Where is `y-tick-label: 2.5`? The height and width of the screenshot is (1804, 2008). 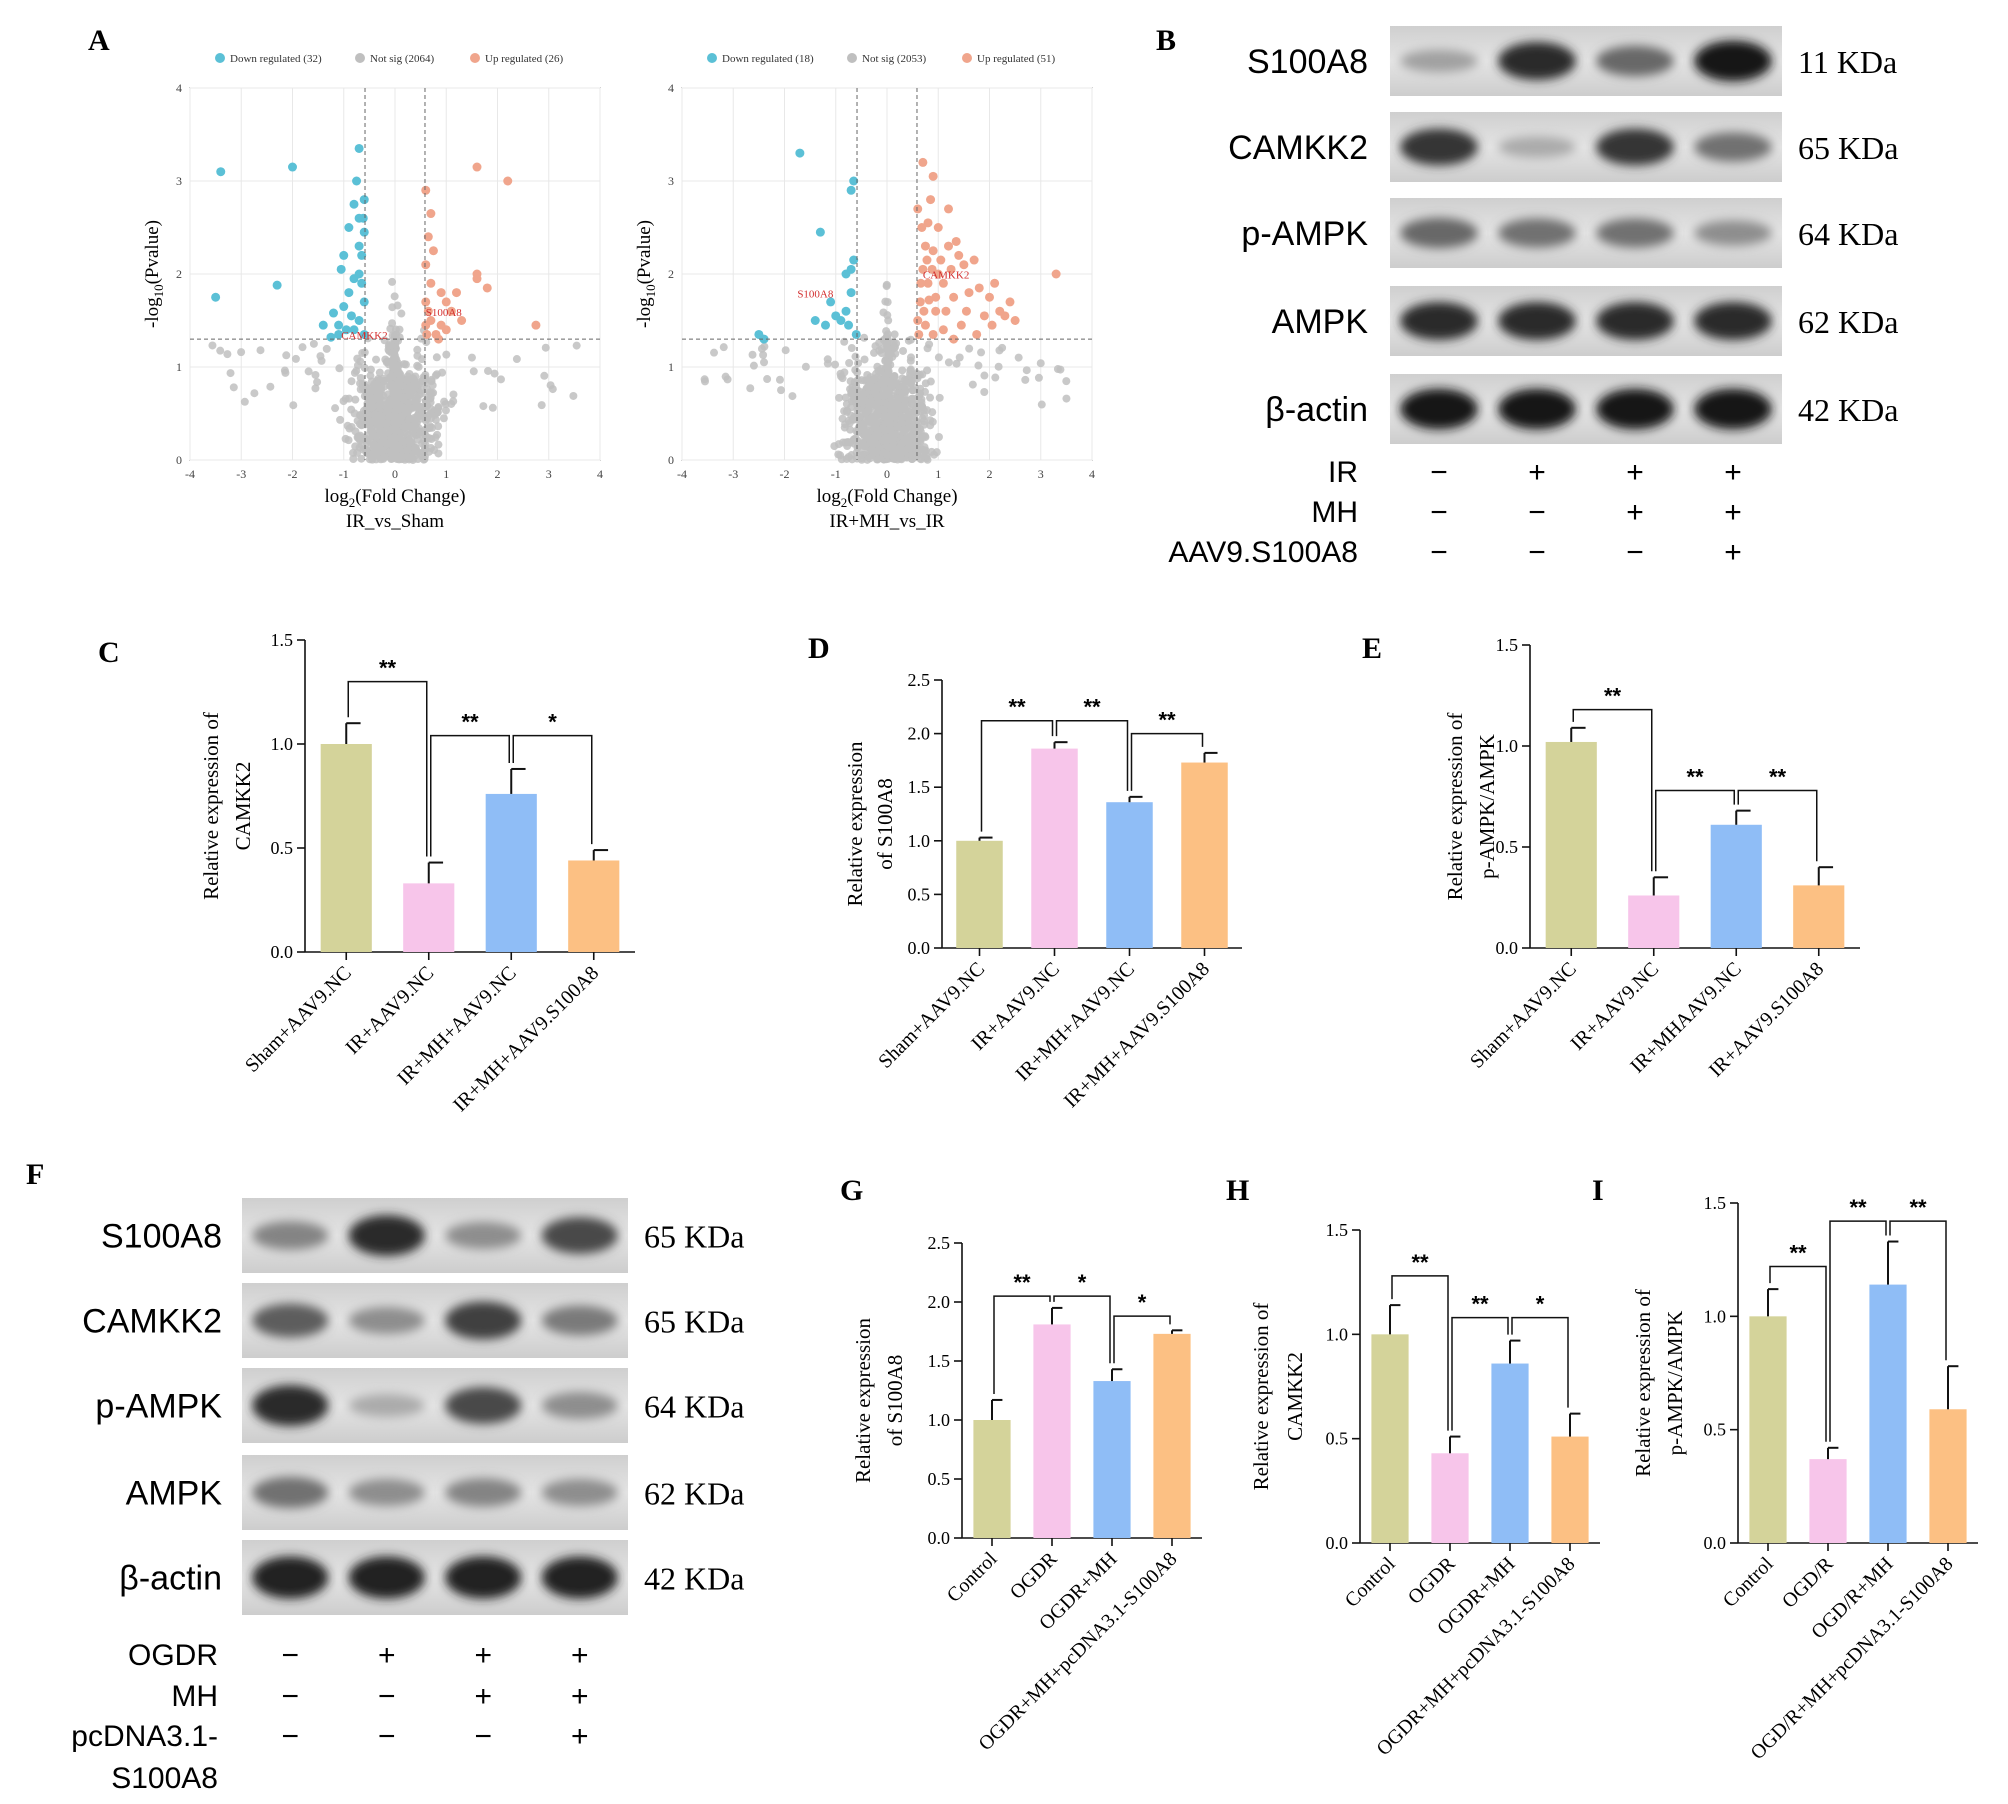 y-tick-label: 2.5 is located at coordinates (919, 680).